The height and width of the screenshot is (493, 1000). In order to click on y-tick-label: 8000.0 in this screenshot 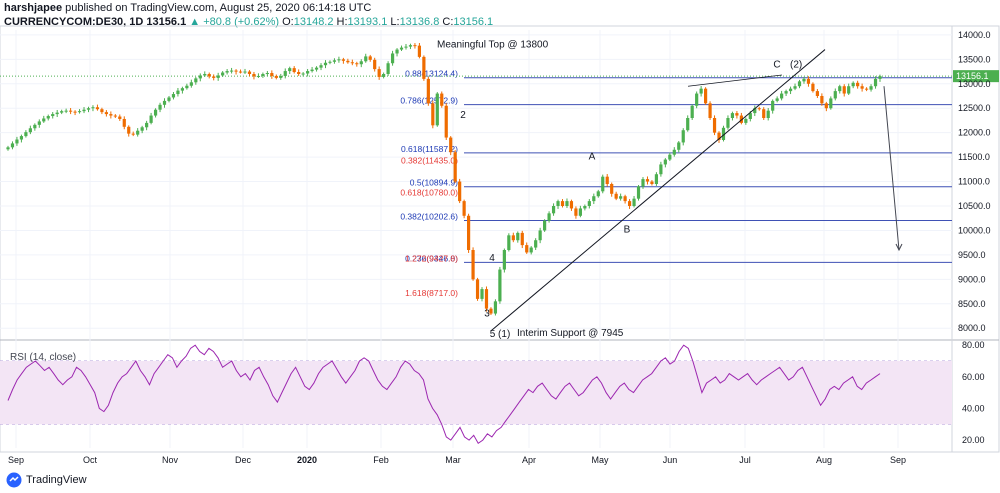, I will do `click(972, 328)`.